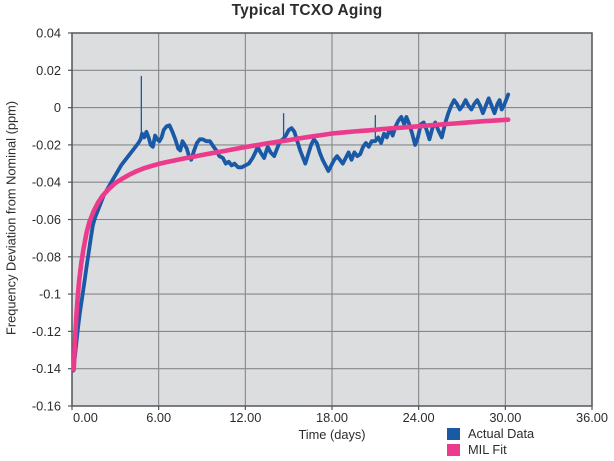 The width and height of the screenshot is (614, 461). Describe the element at coordinates (46, 256) in the screenshot. I see `y-tick-label: -0.08` at that location.